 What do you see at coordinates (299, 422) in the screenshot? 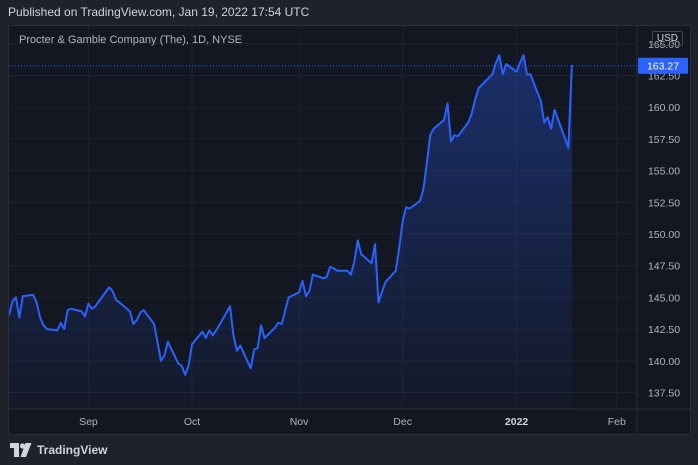
I see `x-tick-label: Nov` at bounding box center [299, 422].